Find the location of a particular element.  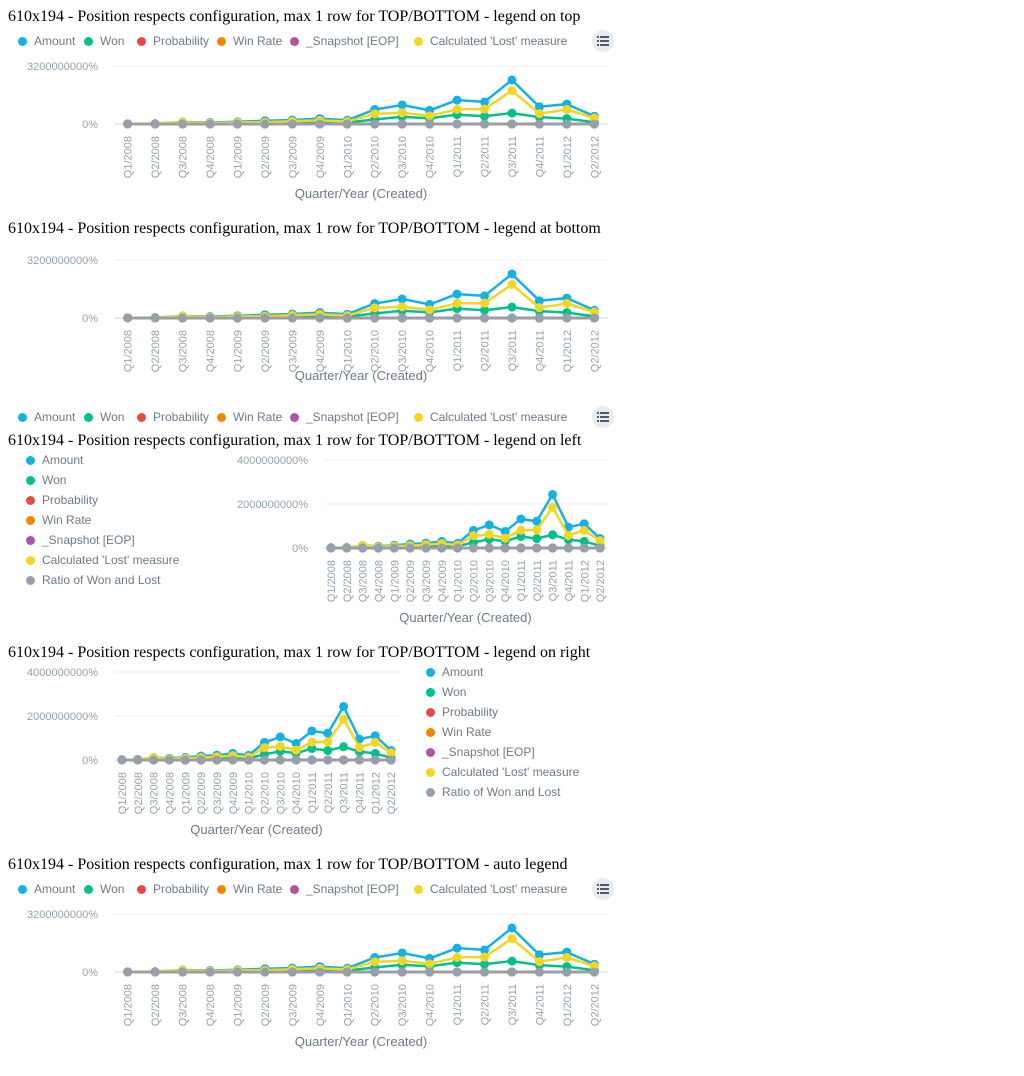

legend-menu-button is located at coordinates (603, 417).